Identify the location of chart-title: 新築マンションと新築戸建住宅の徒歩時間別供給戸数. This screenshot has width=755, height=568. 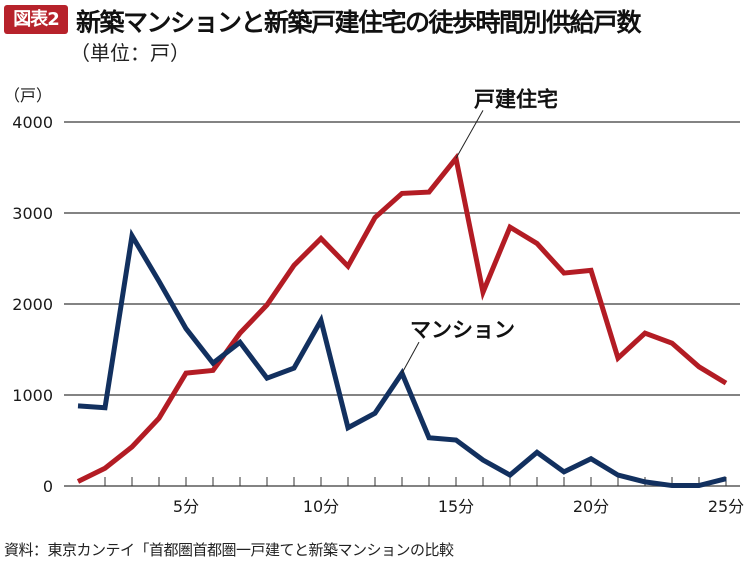
(359, 22).